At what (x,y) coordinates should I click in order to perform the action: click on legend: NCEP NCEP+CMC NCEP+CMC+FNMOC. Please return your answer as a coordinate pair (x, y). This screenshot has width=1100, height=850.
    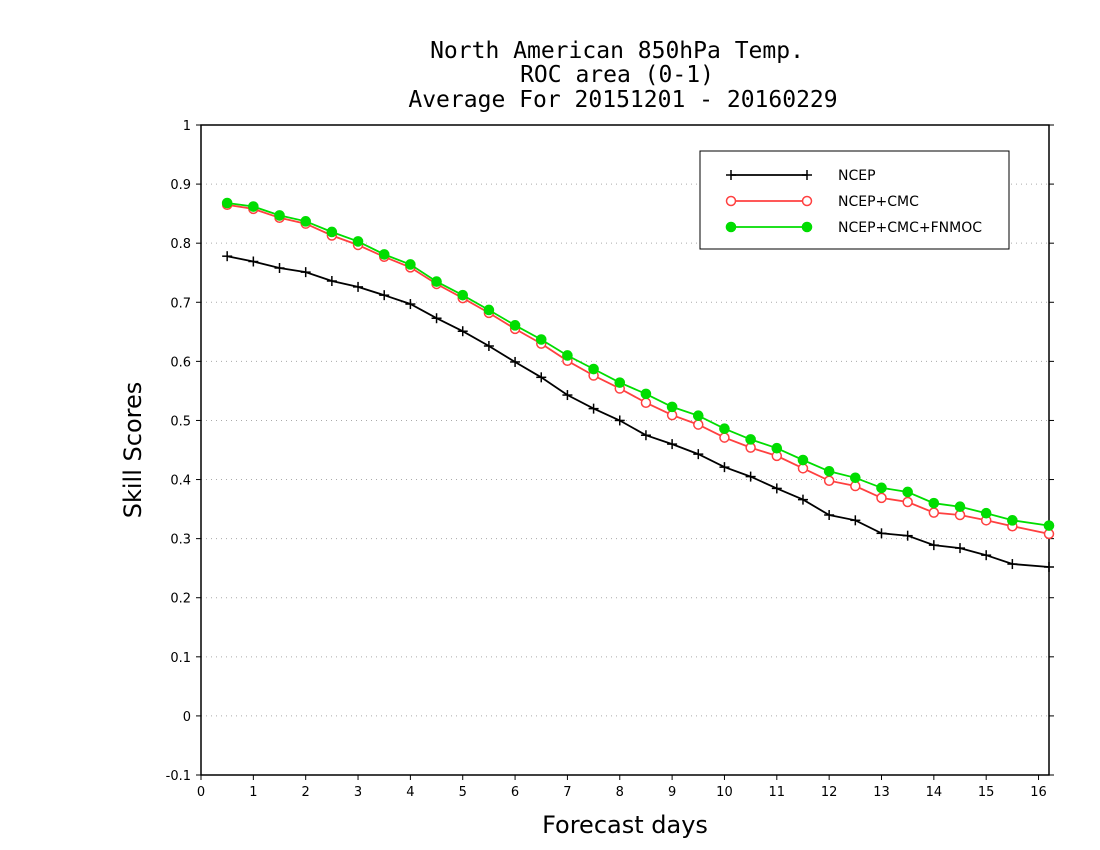
    Looking at the image, I should click on (854, 200).